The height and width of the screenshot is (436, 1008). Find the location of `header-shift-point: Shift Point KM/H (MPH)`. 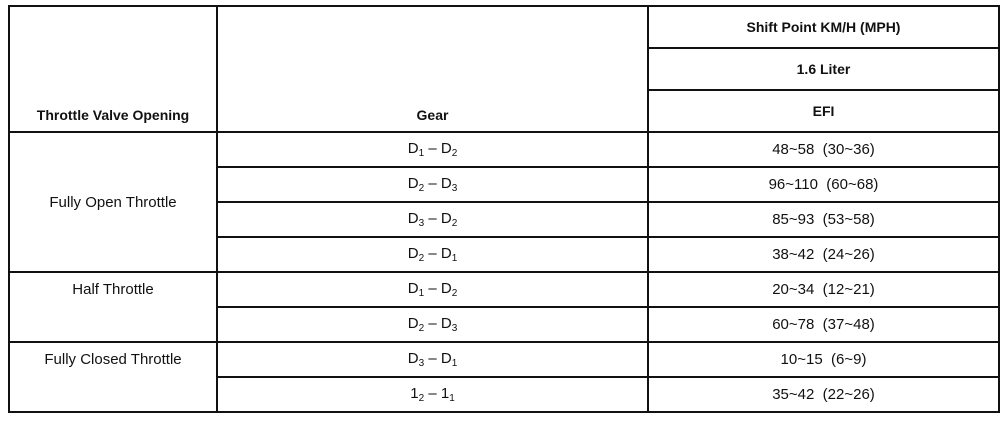

header-shift-point: Shift Point KM/H (MPH) is located at coordinates (823, 27).